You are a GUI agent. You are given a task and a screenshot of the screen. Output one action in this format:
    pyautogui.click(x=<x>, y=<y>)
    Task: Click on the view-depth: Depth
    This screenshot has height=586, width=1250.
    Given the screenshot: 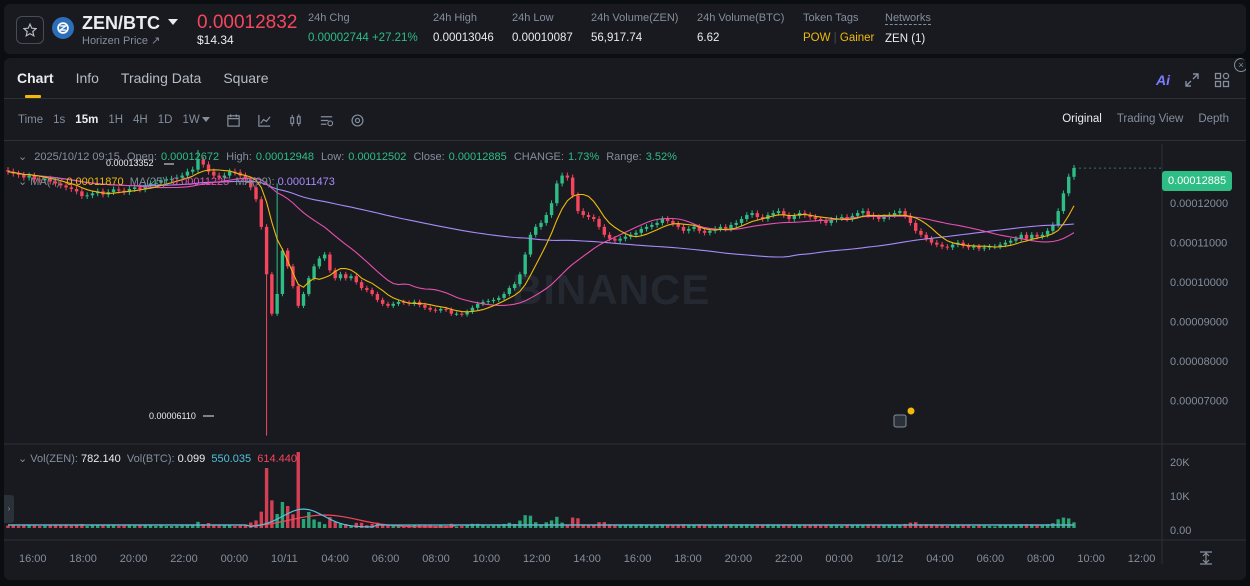 What is the action you would take?
    pyautogui.click(x=1213, y=119)
    